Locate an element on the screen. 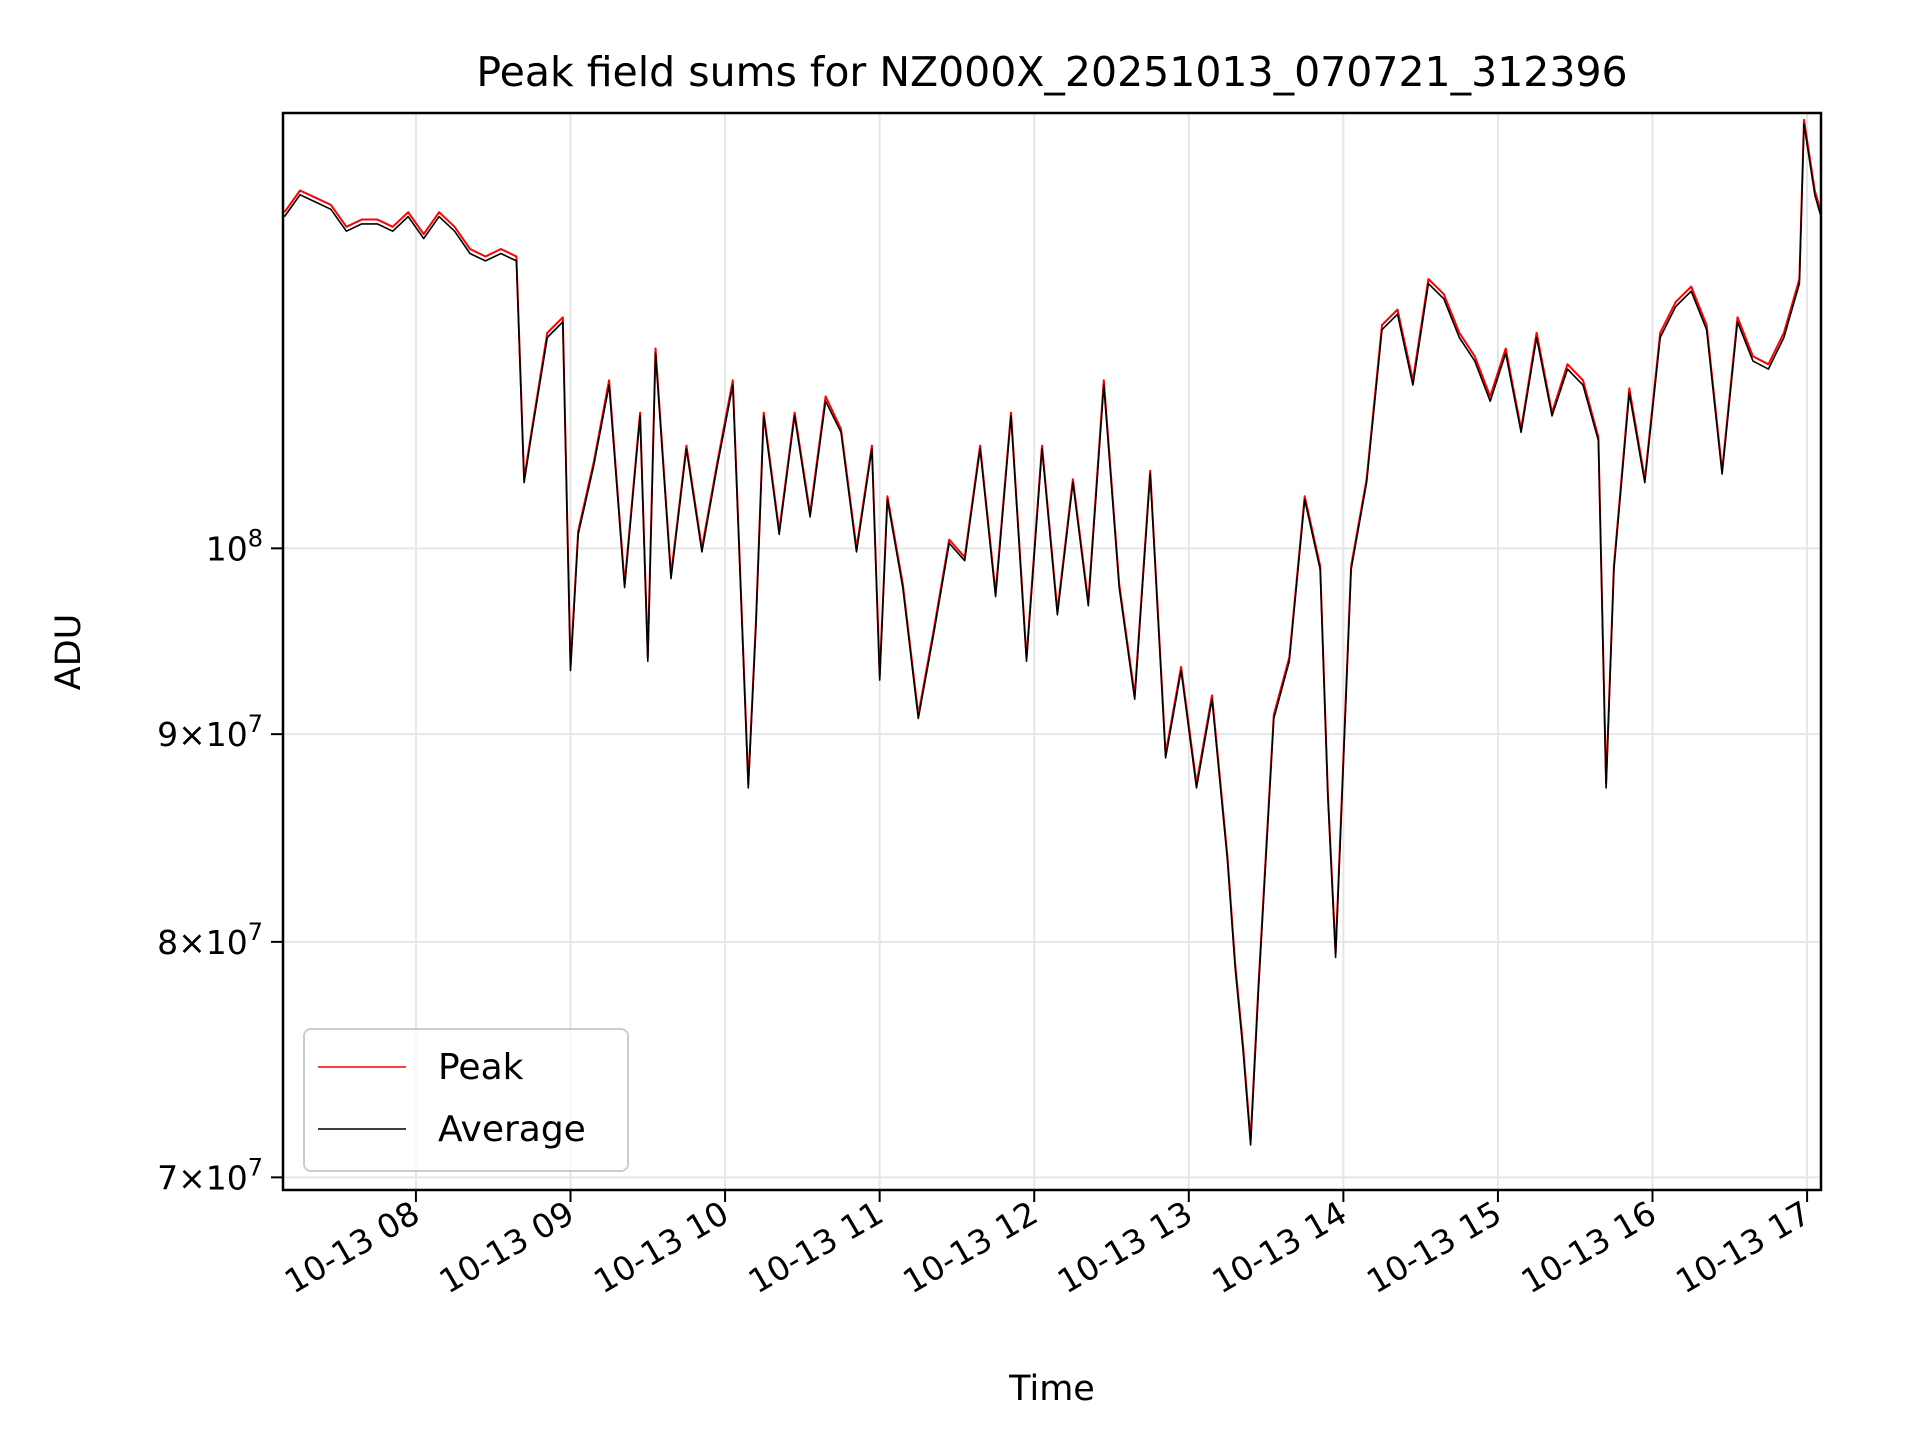 Image resolution: width=1920 pixels, height=1440 pixels. legend: Peak Average is located at coordinates (466, 1100).